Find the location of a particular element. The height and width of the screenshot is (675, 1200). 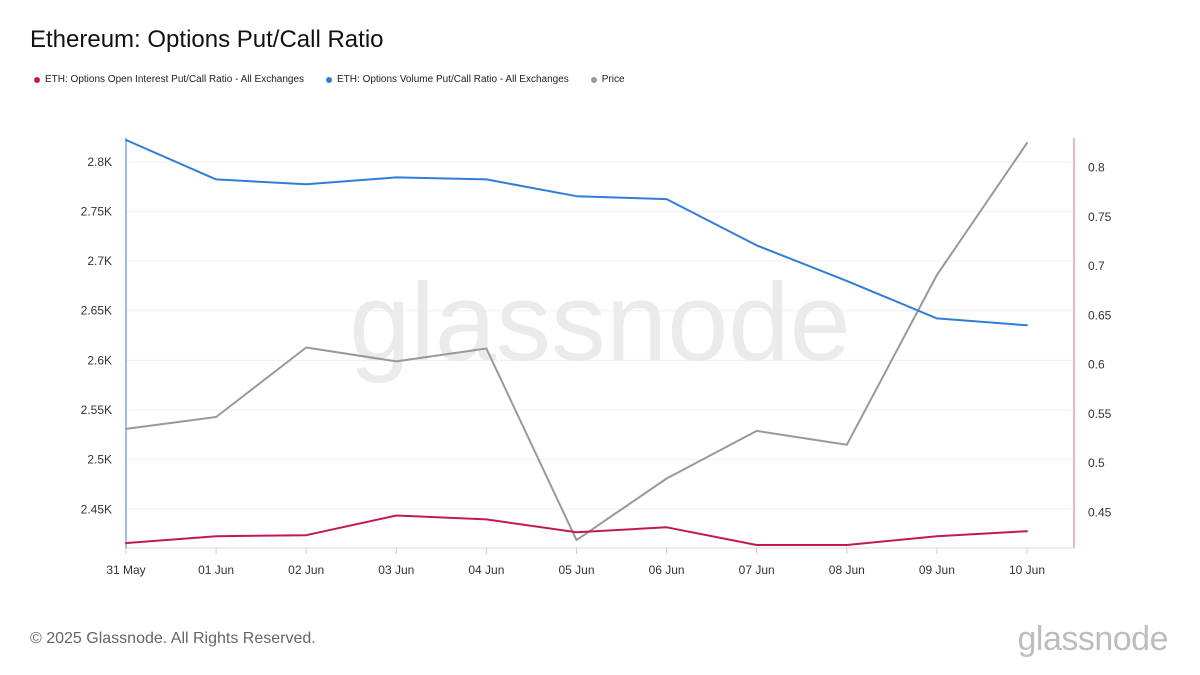

x-axis-tick-label: 07 Jun is located at coordinates (757, 570).